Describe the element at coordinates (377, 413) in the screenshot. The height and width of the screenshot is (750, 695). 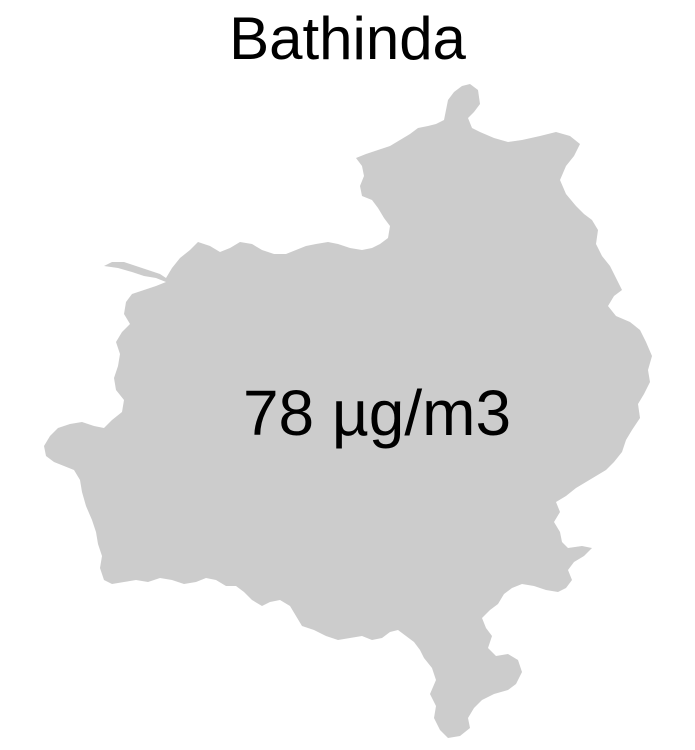
I see `district-value-label: 78 µg/m3` at that location.